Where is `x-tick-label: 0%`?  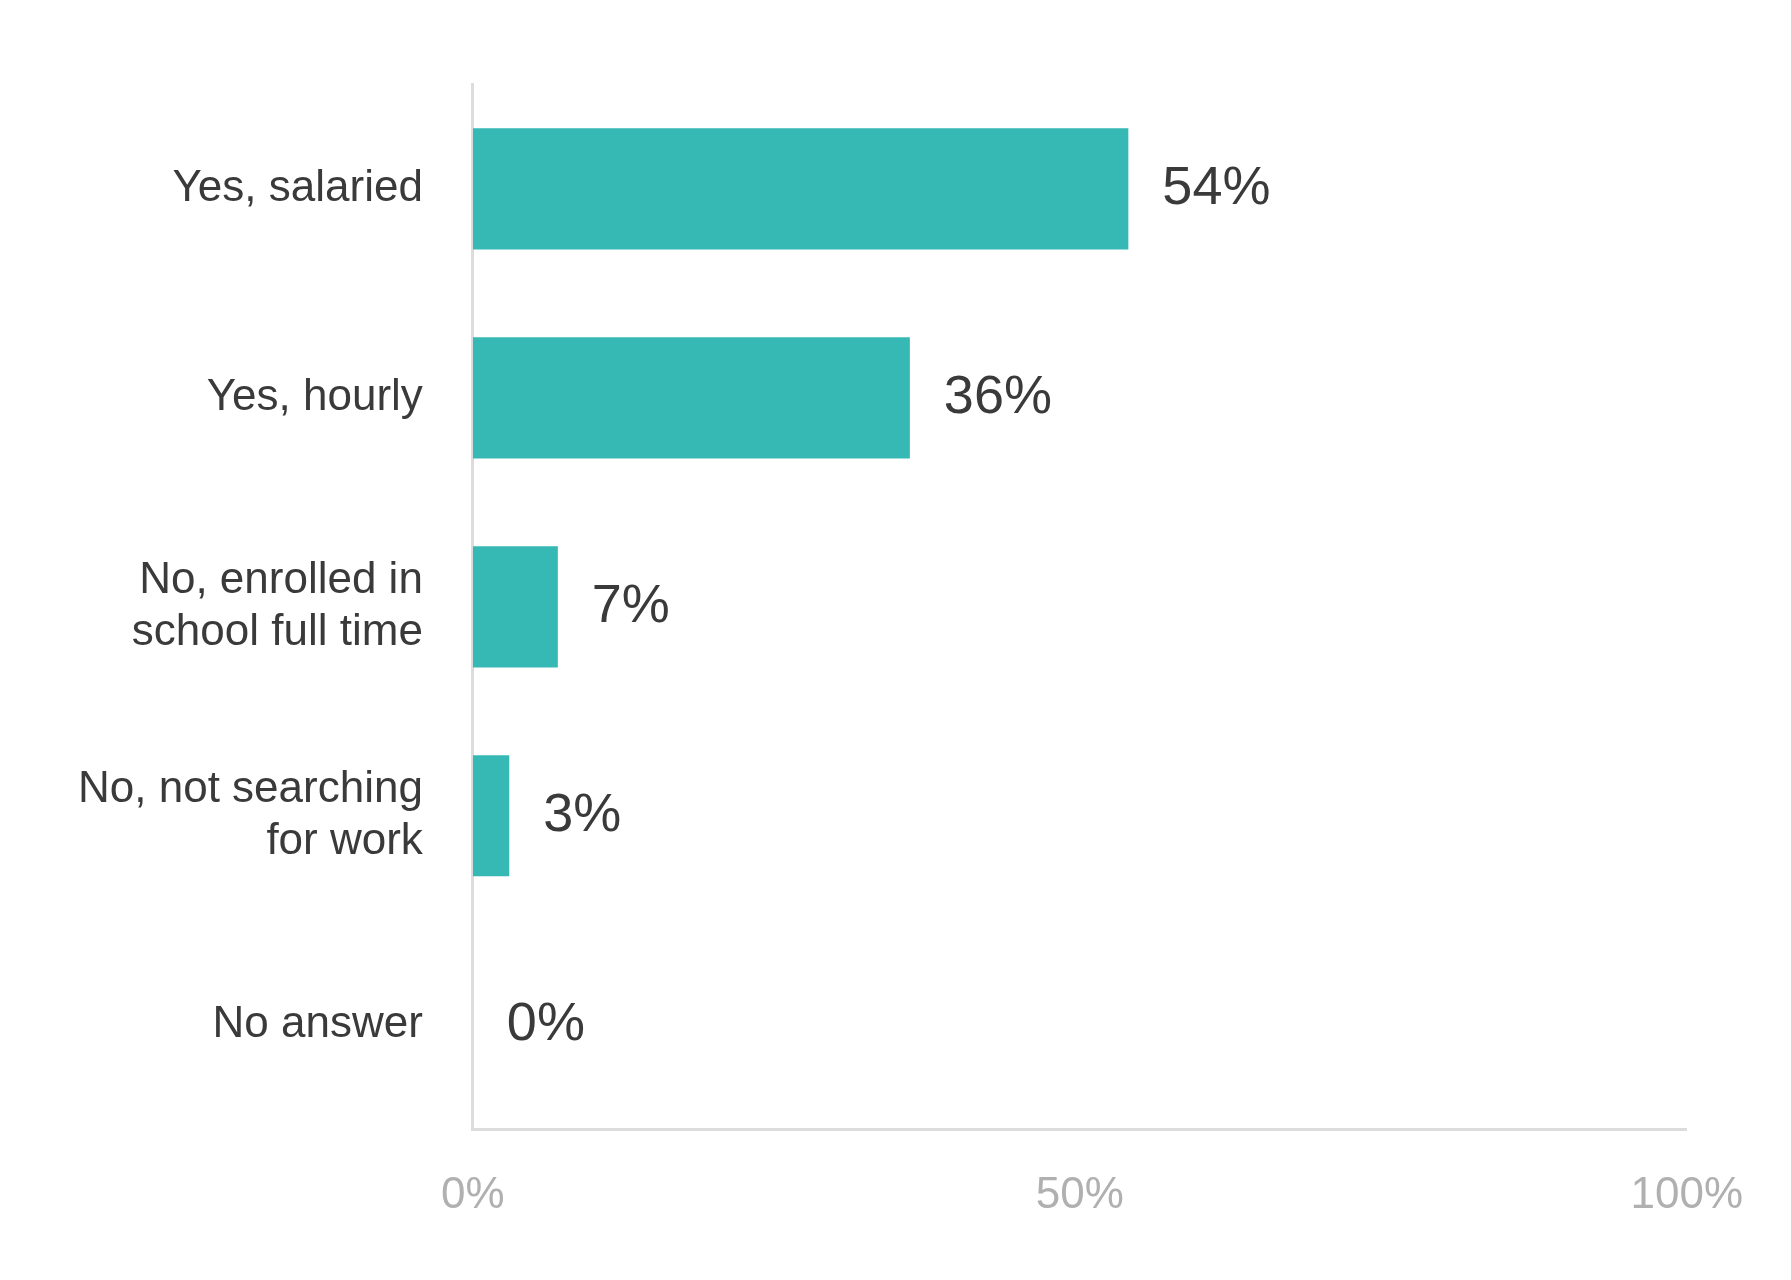 x-tick-label: 0% is located at coordinates (473, 1192).